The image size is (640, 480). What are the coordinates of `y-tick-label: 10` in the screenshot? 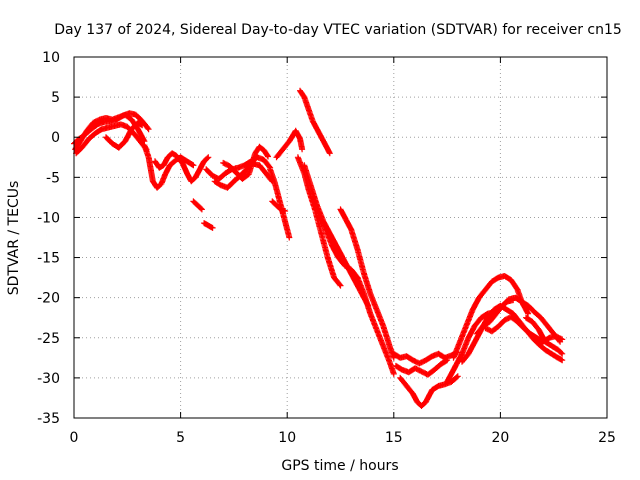 It's located at (51, 58).